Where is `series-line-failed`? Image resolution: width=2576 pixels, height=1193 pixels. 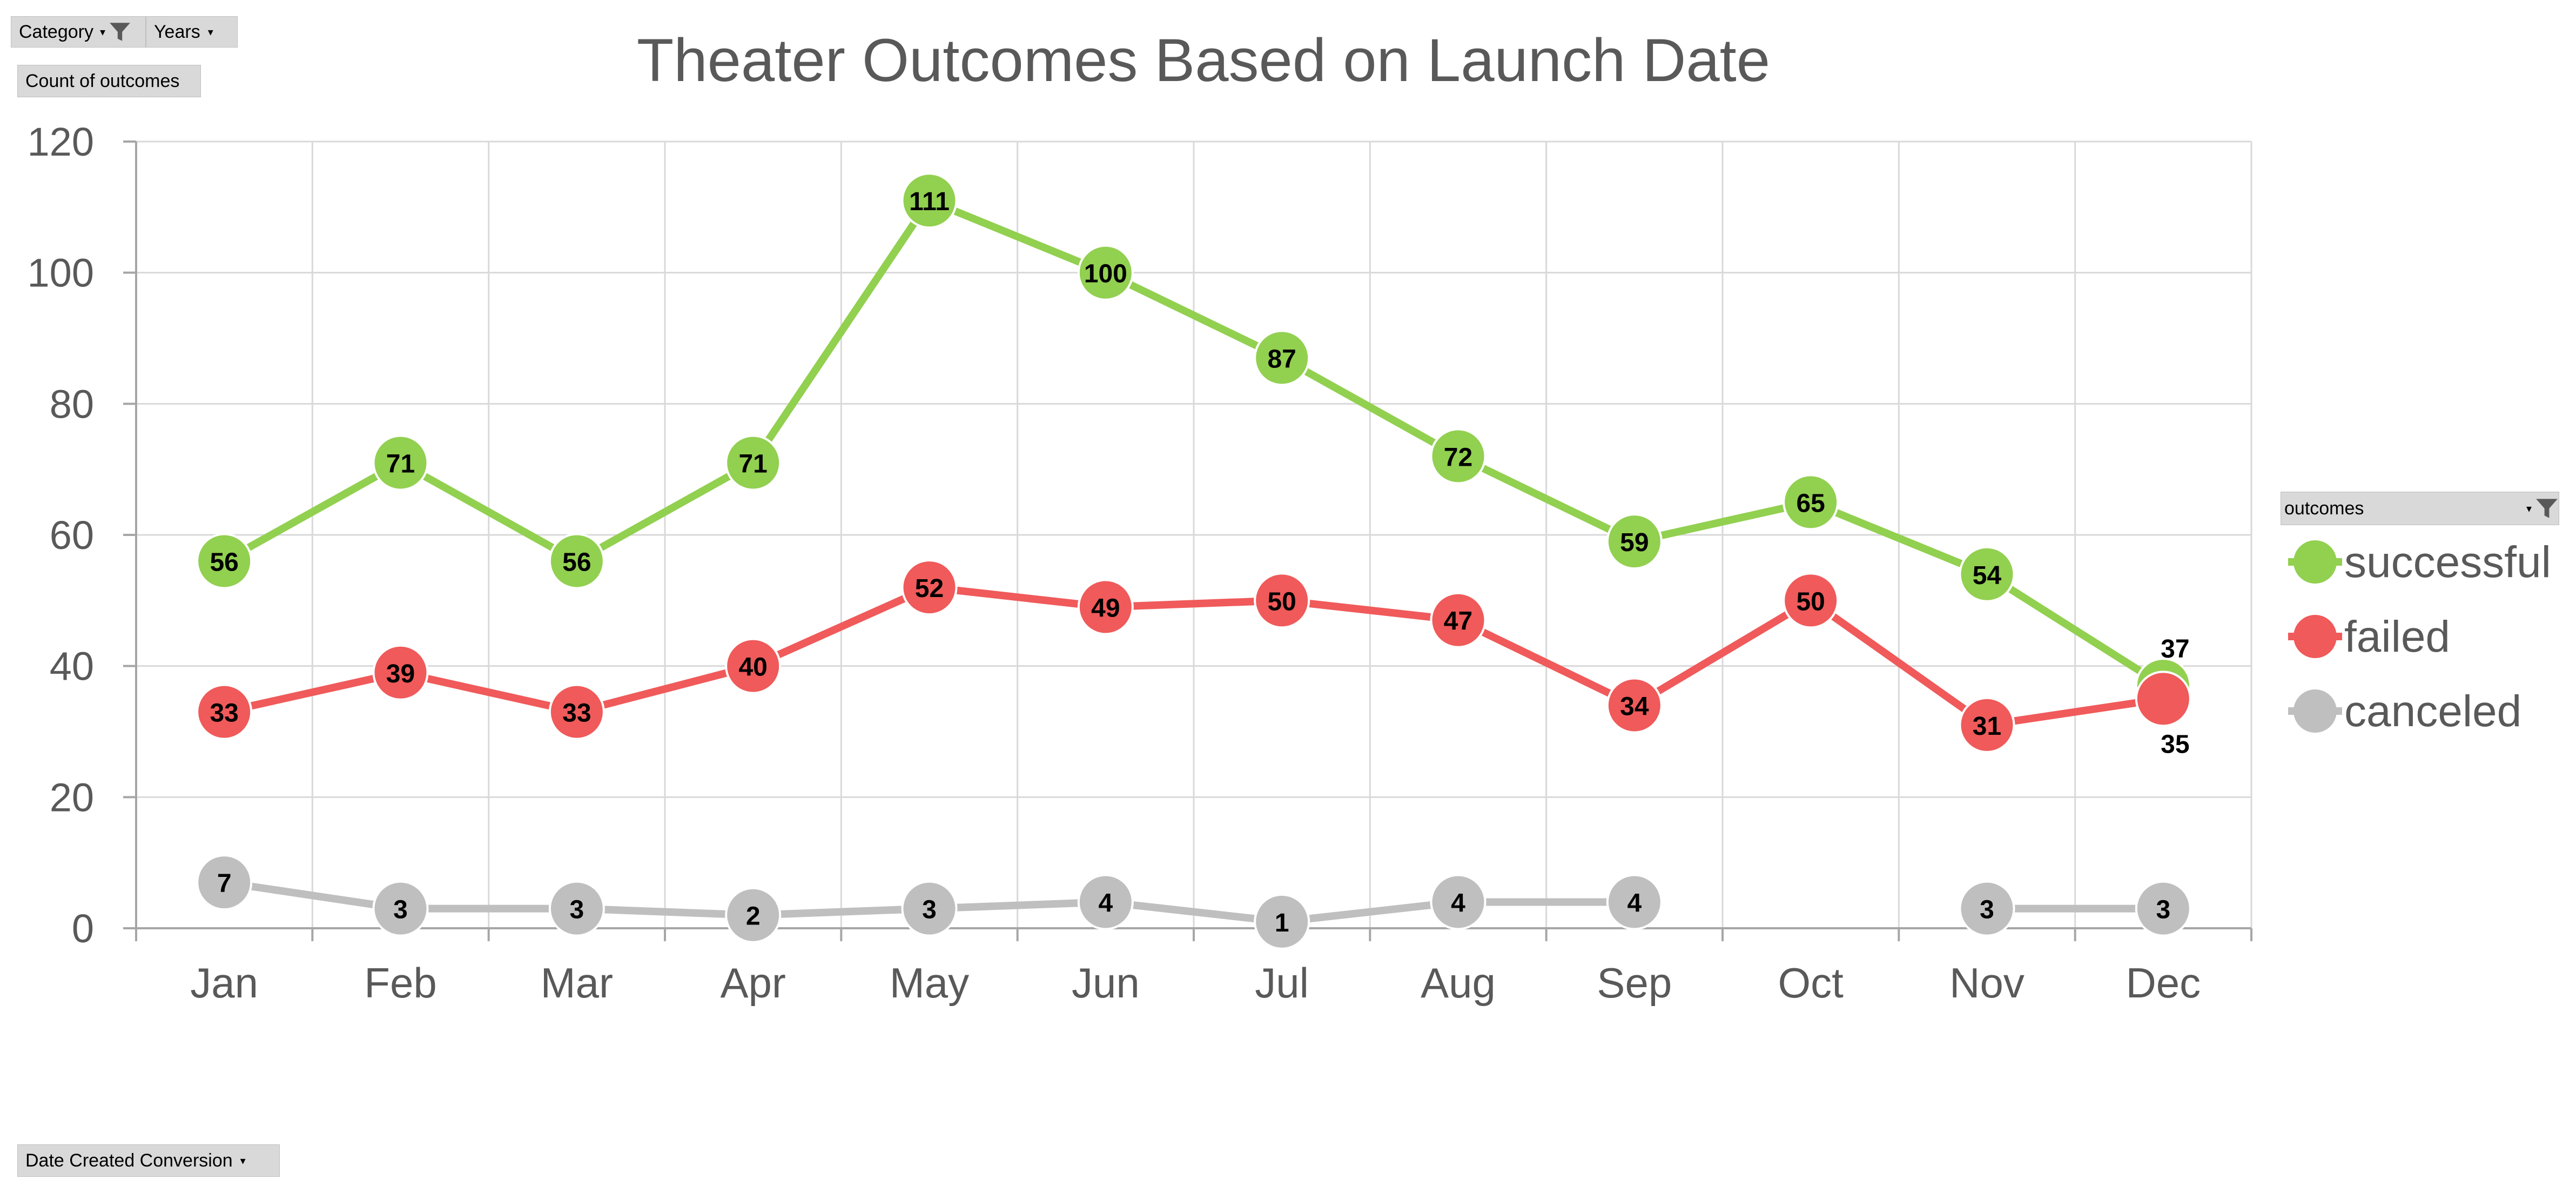
series-line-failed is located at coordinates (1193, 657).